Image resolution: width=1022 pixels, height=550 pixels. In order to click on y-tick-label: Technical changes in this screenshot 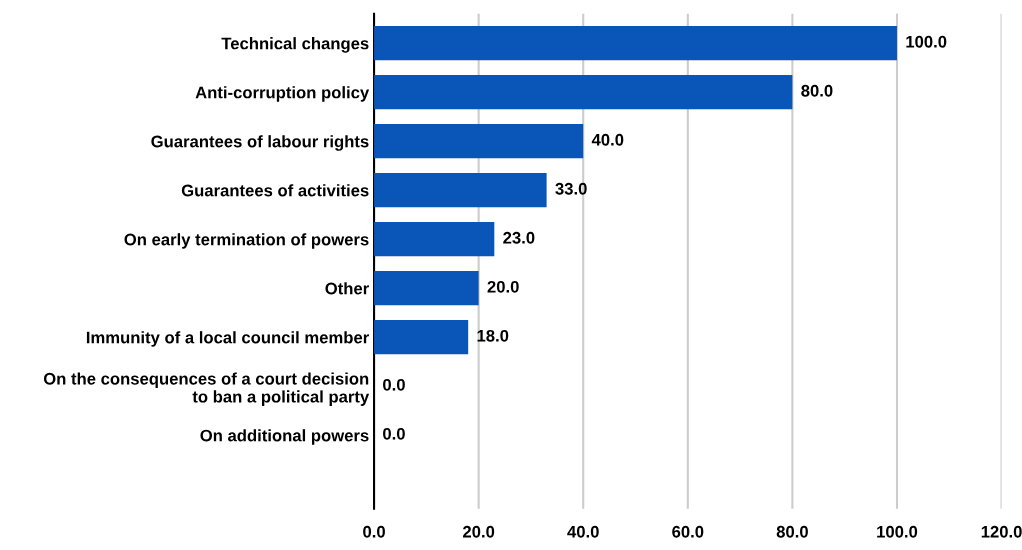, I will do `click(295, 45)`.